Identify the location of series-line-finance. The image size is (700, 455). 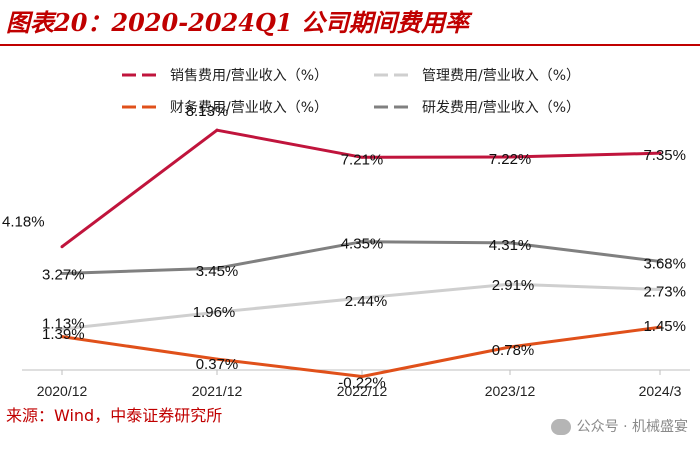
(361, 351).